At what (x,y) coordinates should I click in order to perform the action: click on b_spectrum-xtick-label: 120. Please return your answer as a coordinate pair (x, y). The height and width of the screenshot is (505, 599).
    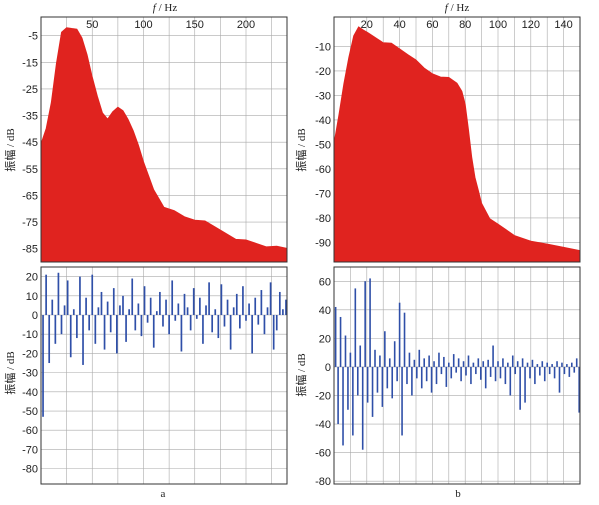
    Looking at the image, I should click on (531, 25).